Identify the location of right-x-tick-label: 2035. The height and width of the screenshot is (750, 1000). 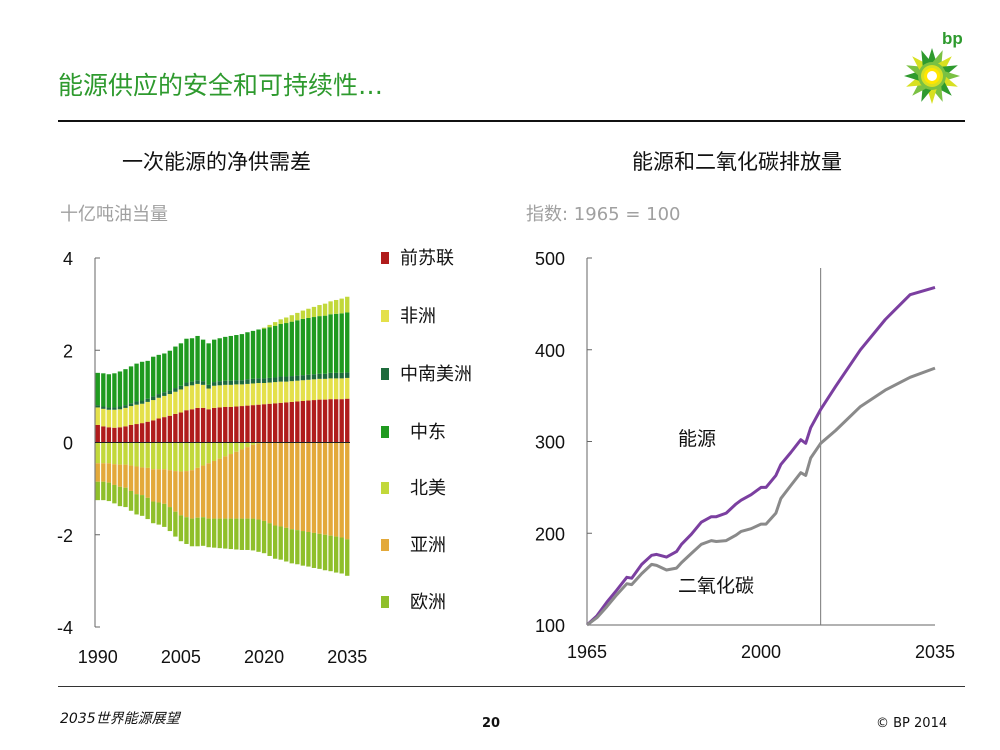
(935, 652).